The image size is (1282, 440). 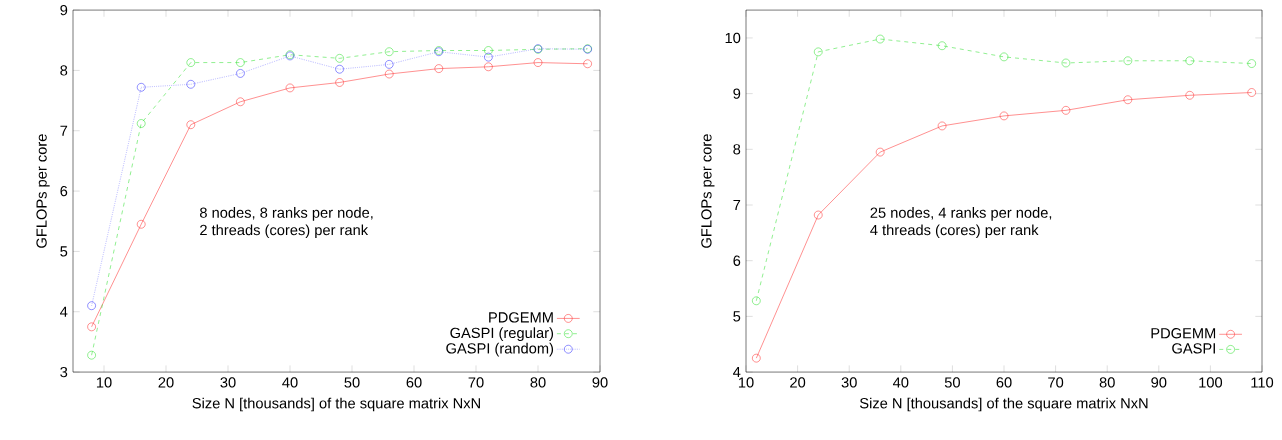 I want to click on legend-label: GASPI (random), so click(x=500, y=349).